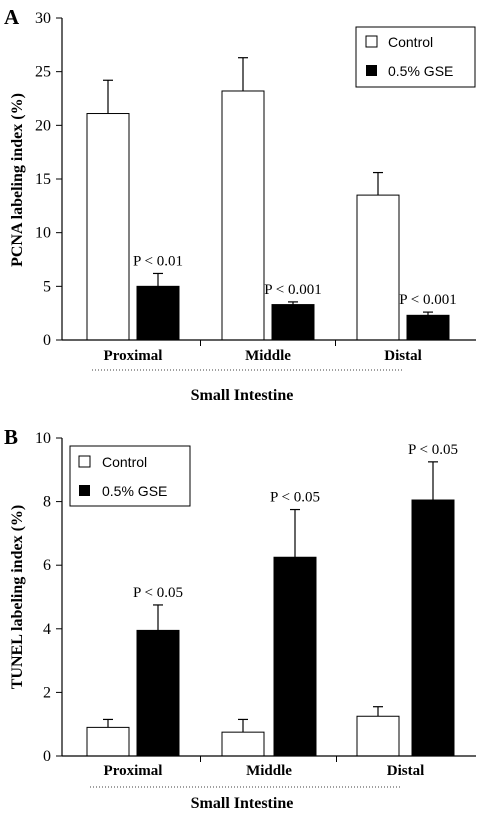 The width and height of the screenshot is (478, 816). I want to click on y-tick-label-b: 2, so click(47, 692).